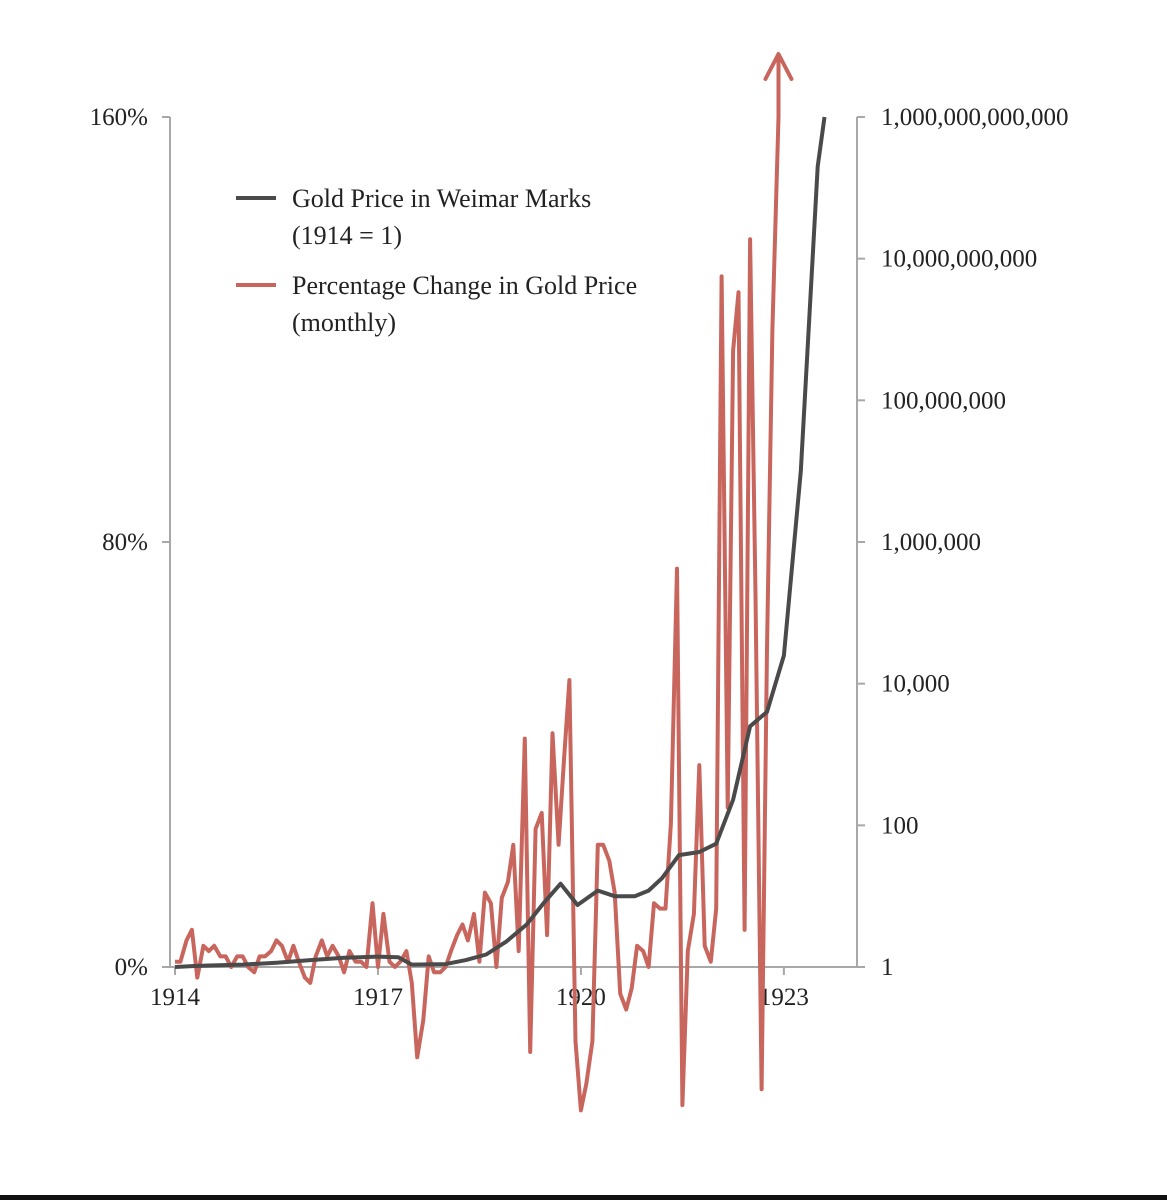 The height and width of the screenshot is (1200, 1167). Describe the element at coordinates (413, 217) in the screenshot. I see `legend-item-gold-price: Gold Price in Weimar Marks (1914 = 1)` at that location.